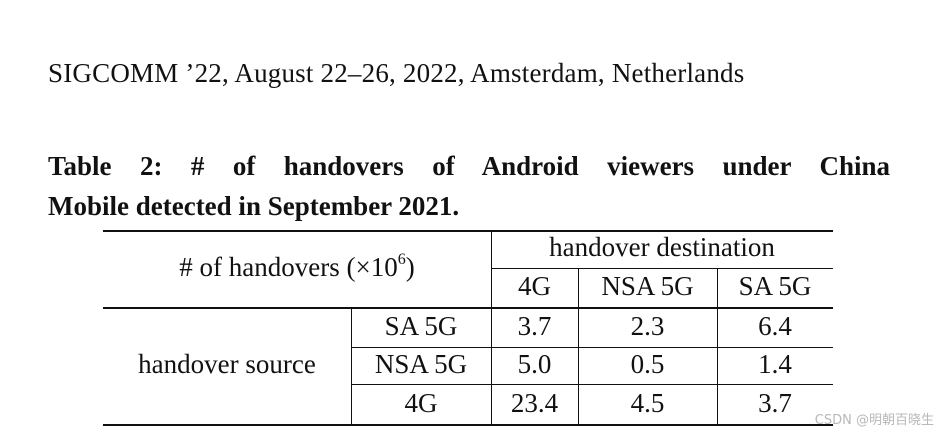  Describe the element at coordinates (254, 206) in the screenshot. I see `caption-line-2: Mobile detected in September 2021.` at that location.